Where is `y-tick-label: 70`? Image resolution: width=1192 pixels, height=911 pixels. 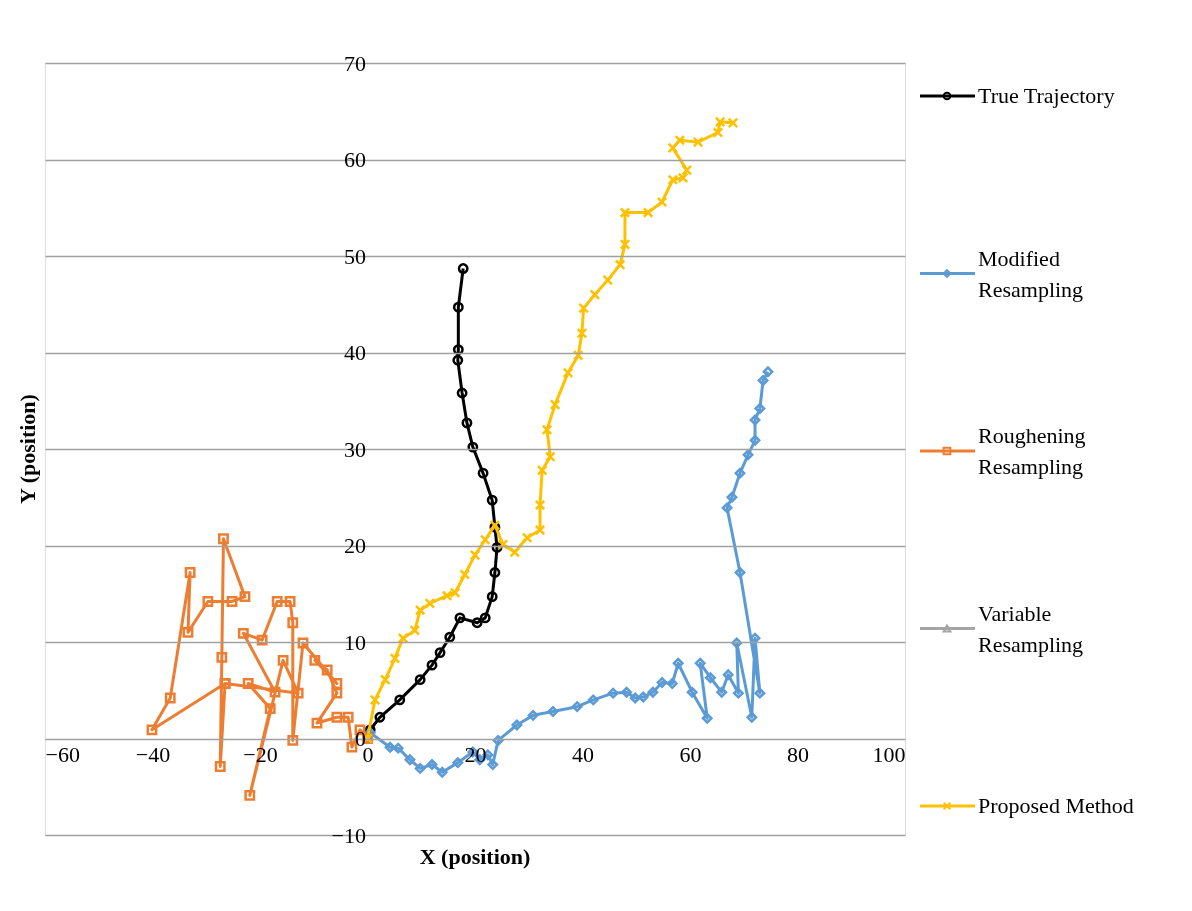 y-tick-label: 70 is located at coordinates (355, 63).